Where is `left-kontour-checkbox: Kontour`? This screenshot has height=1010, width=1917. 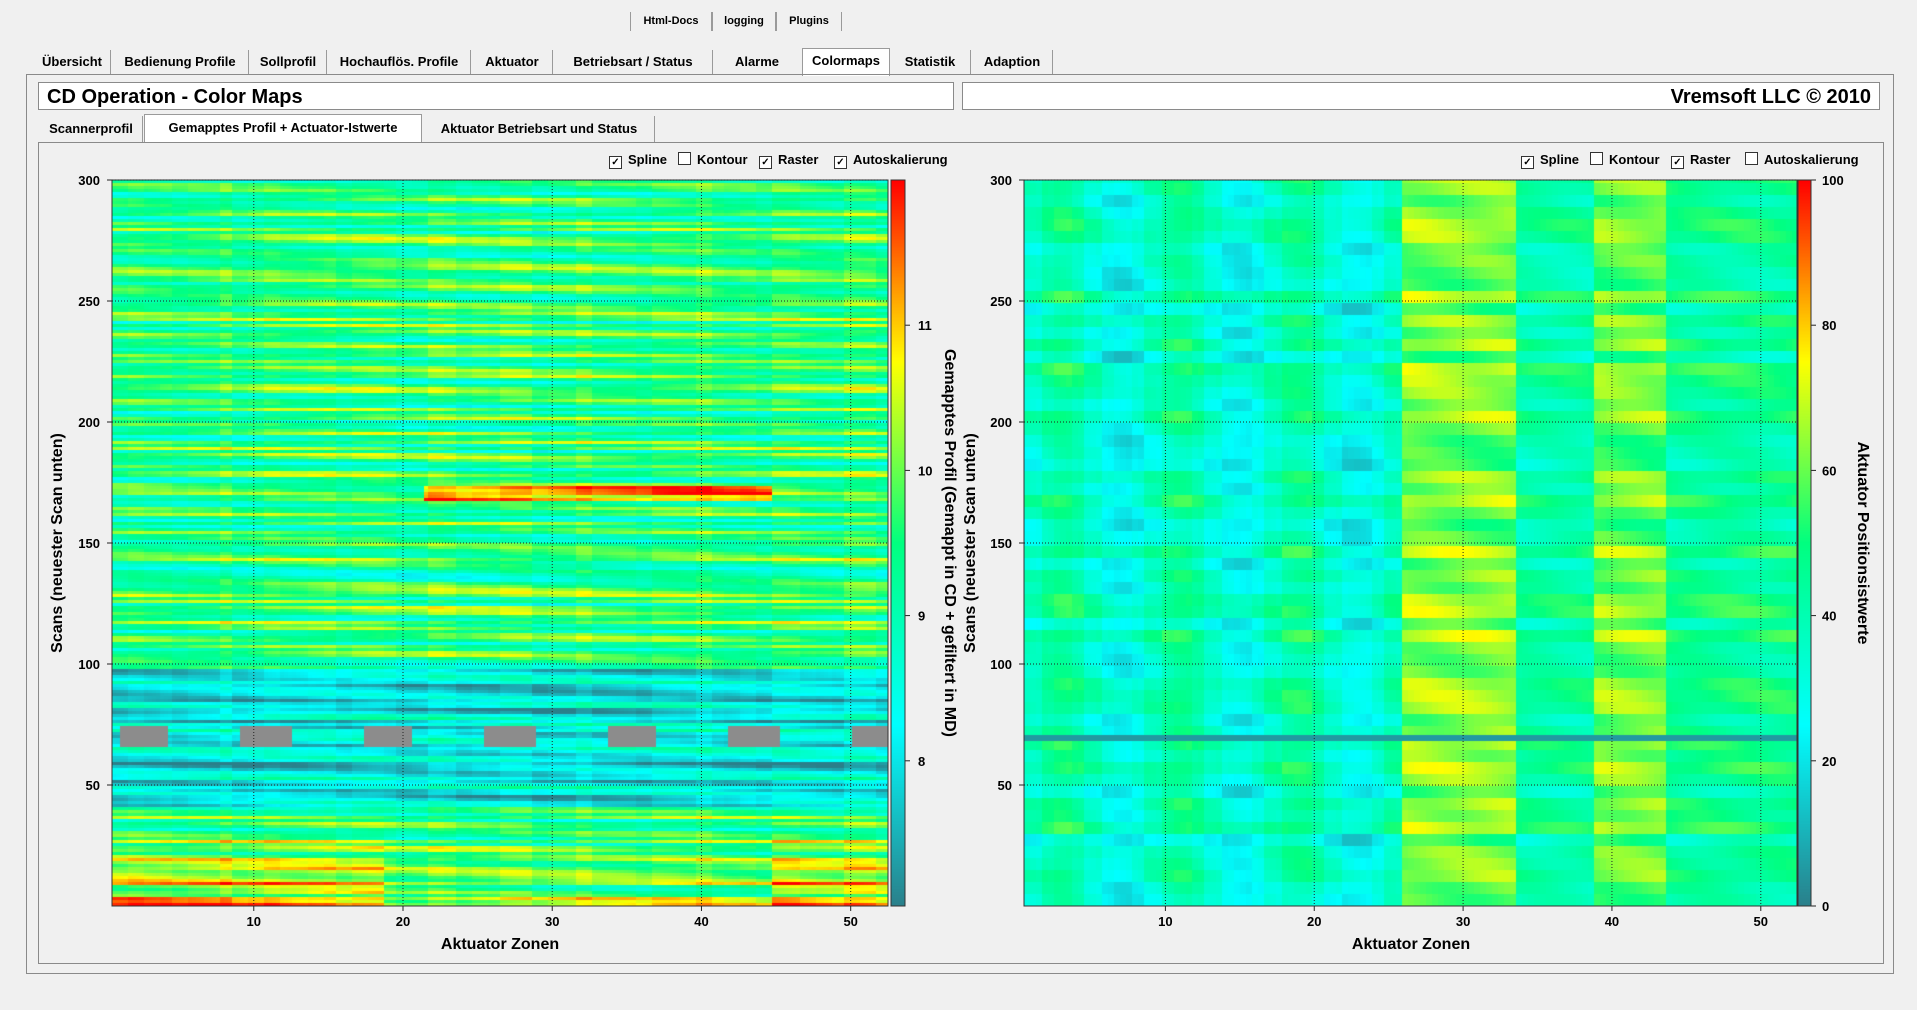 left-kontour-checkbox: Kontour is located at coordinates (713, 160).